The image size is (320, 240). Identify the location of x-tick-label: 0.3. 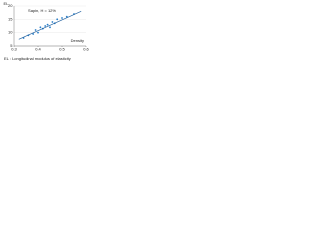
(14, 49).